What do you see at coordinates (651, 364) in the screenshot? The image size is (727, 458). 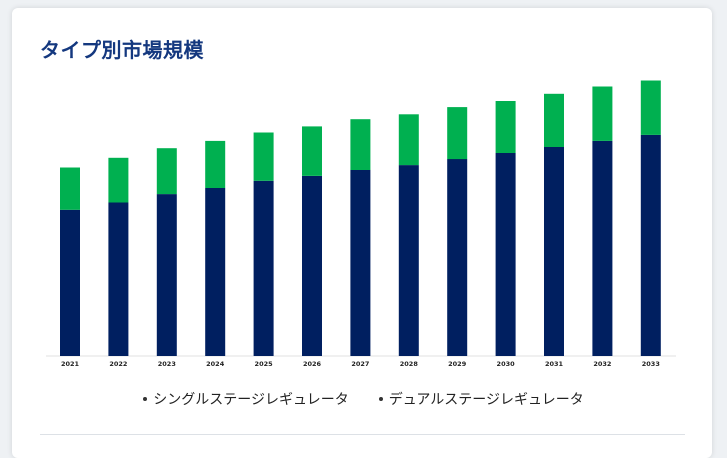 I see `x-tick-label-2033: 2033` at bounding box center [651, 364].